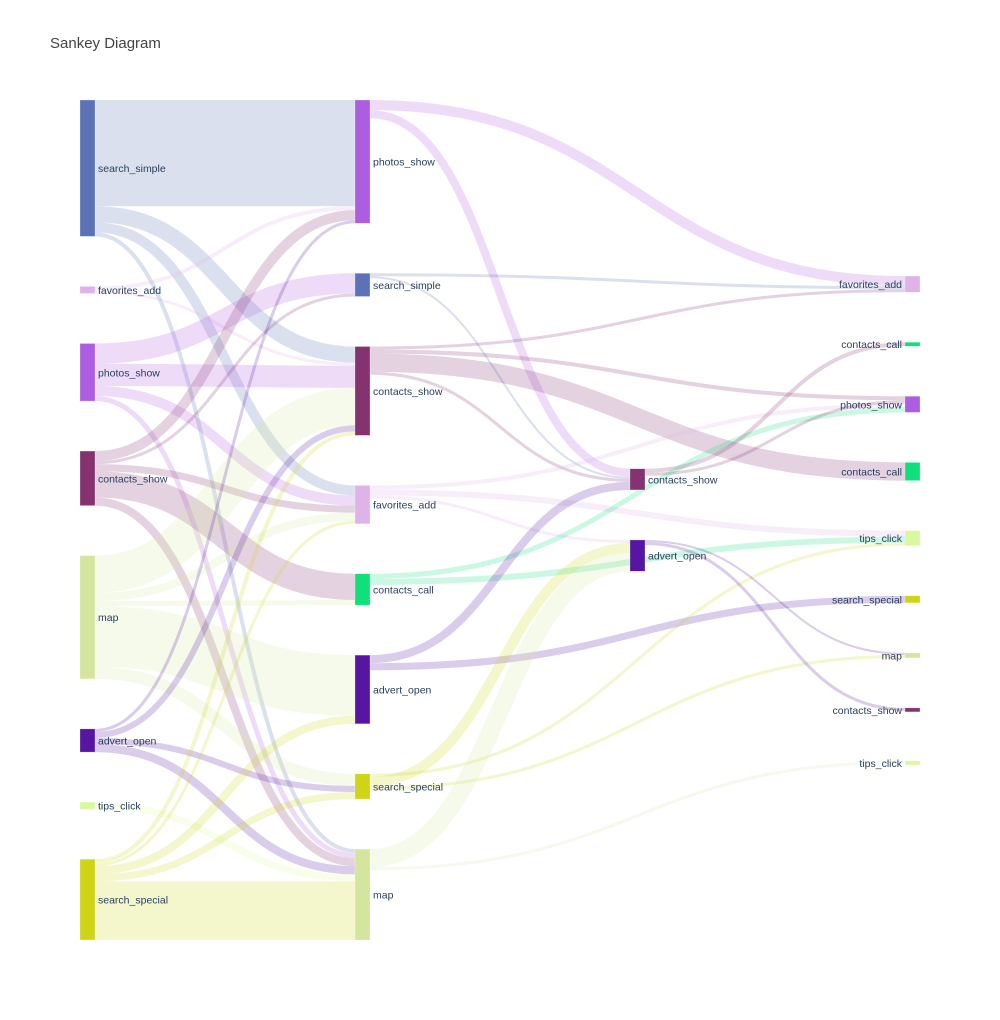  Describe the element at coordinates (867, 600) in the screenshot. I see `sankey-node-label: search_special` at that location.